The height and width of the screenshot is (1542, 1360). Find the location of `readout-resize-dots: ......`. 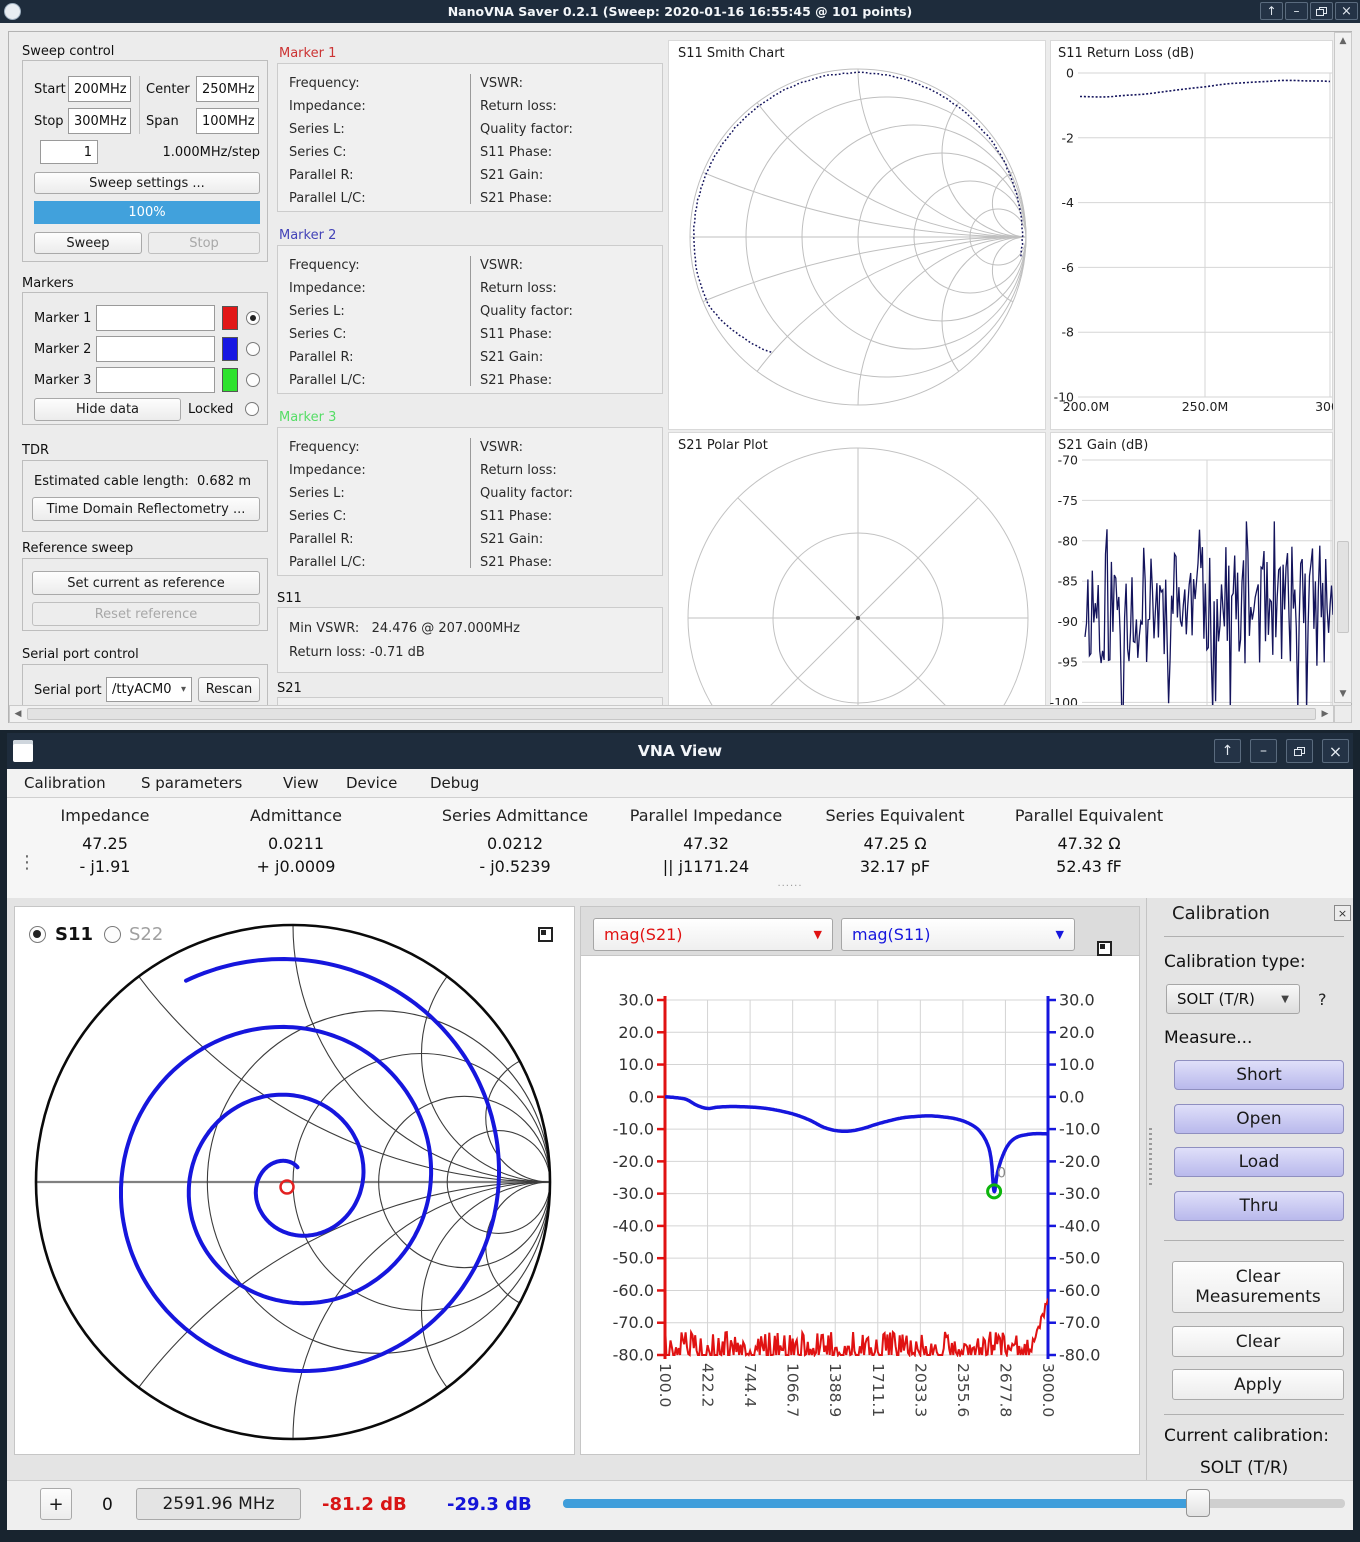

readout-resize-dots: ...... is located at coordinates (790, 883).